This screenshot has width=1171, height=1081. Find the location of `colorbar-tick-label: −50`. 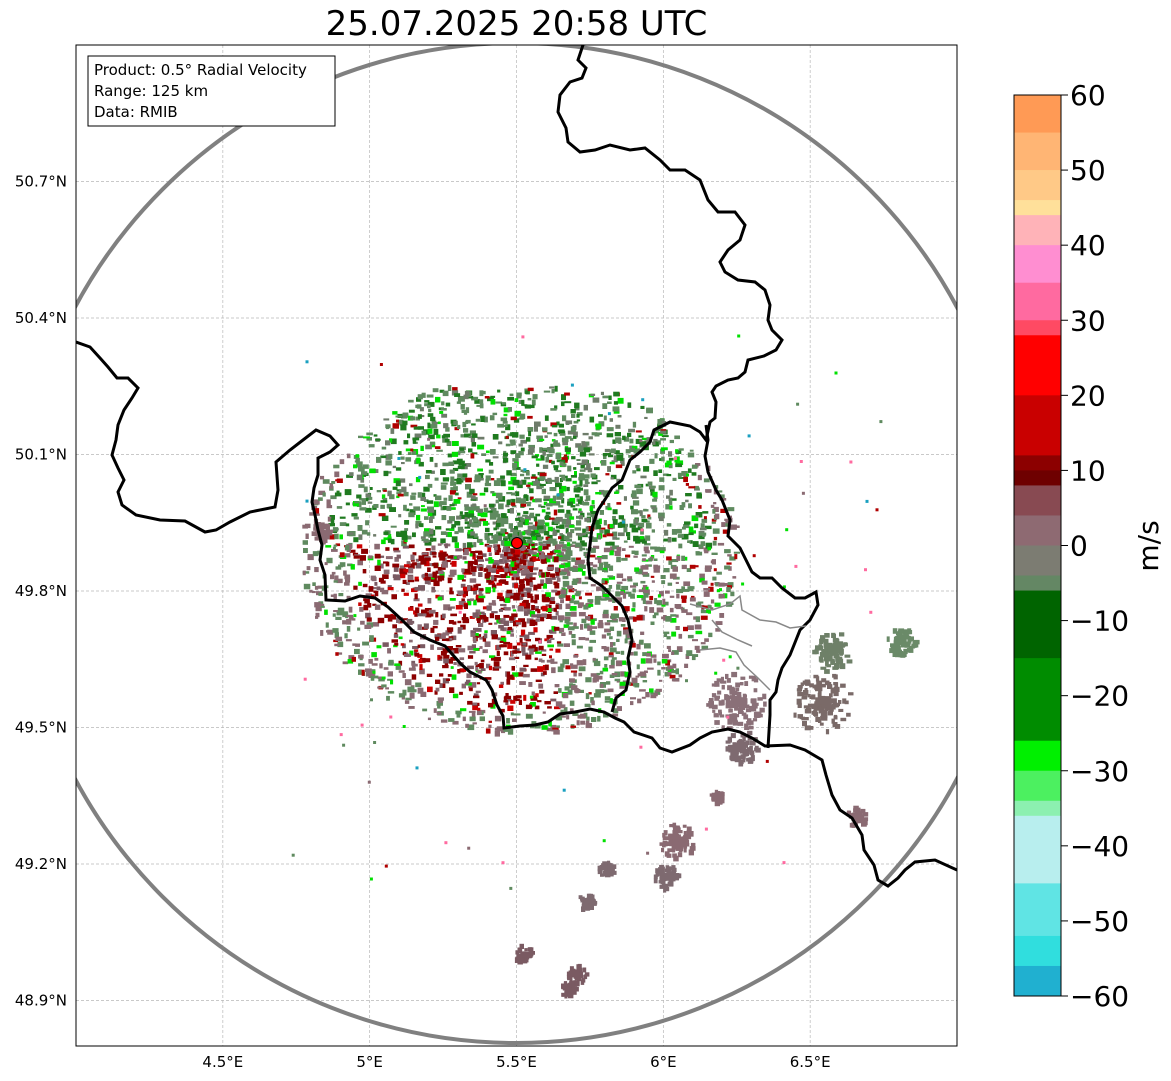

colorbar-tick-label: −50 is located at coordinates (1099, 921).